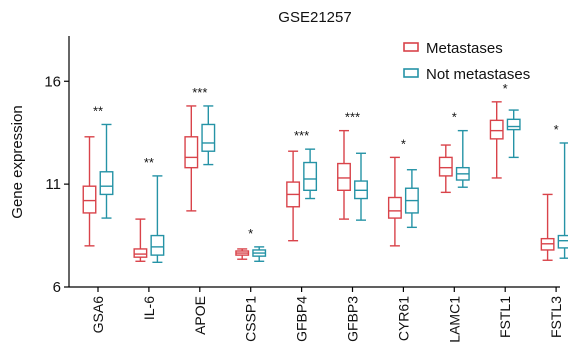 The height and width of the screenshot is (346, 568). I want to click on box-metastases-cyr61, so click(395, 201).